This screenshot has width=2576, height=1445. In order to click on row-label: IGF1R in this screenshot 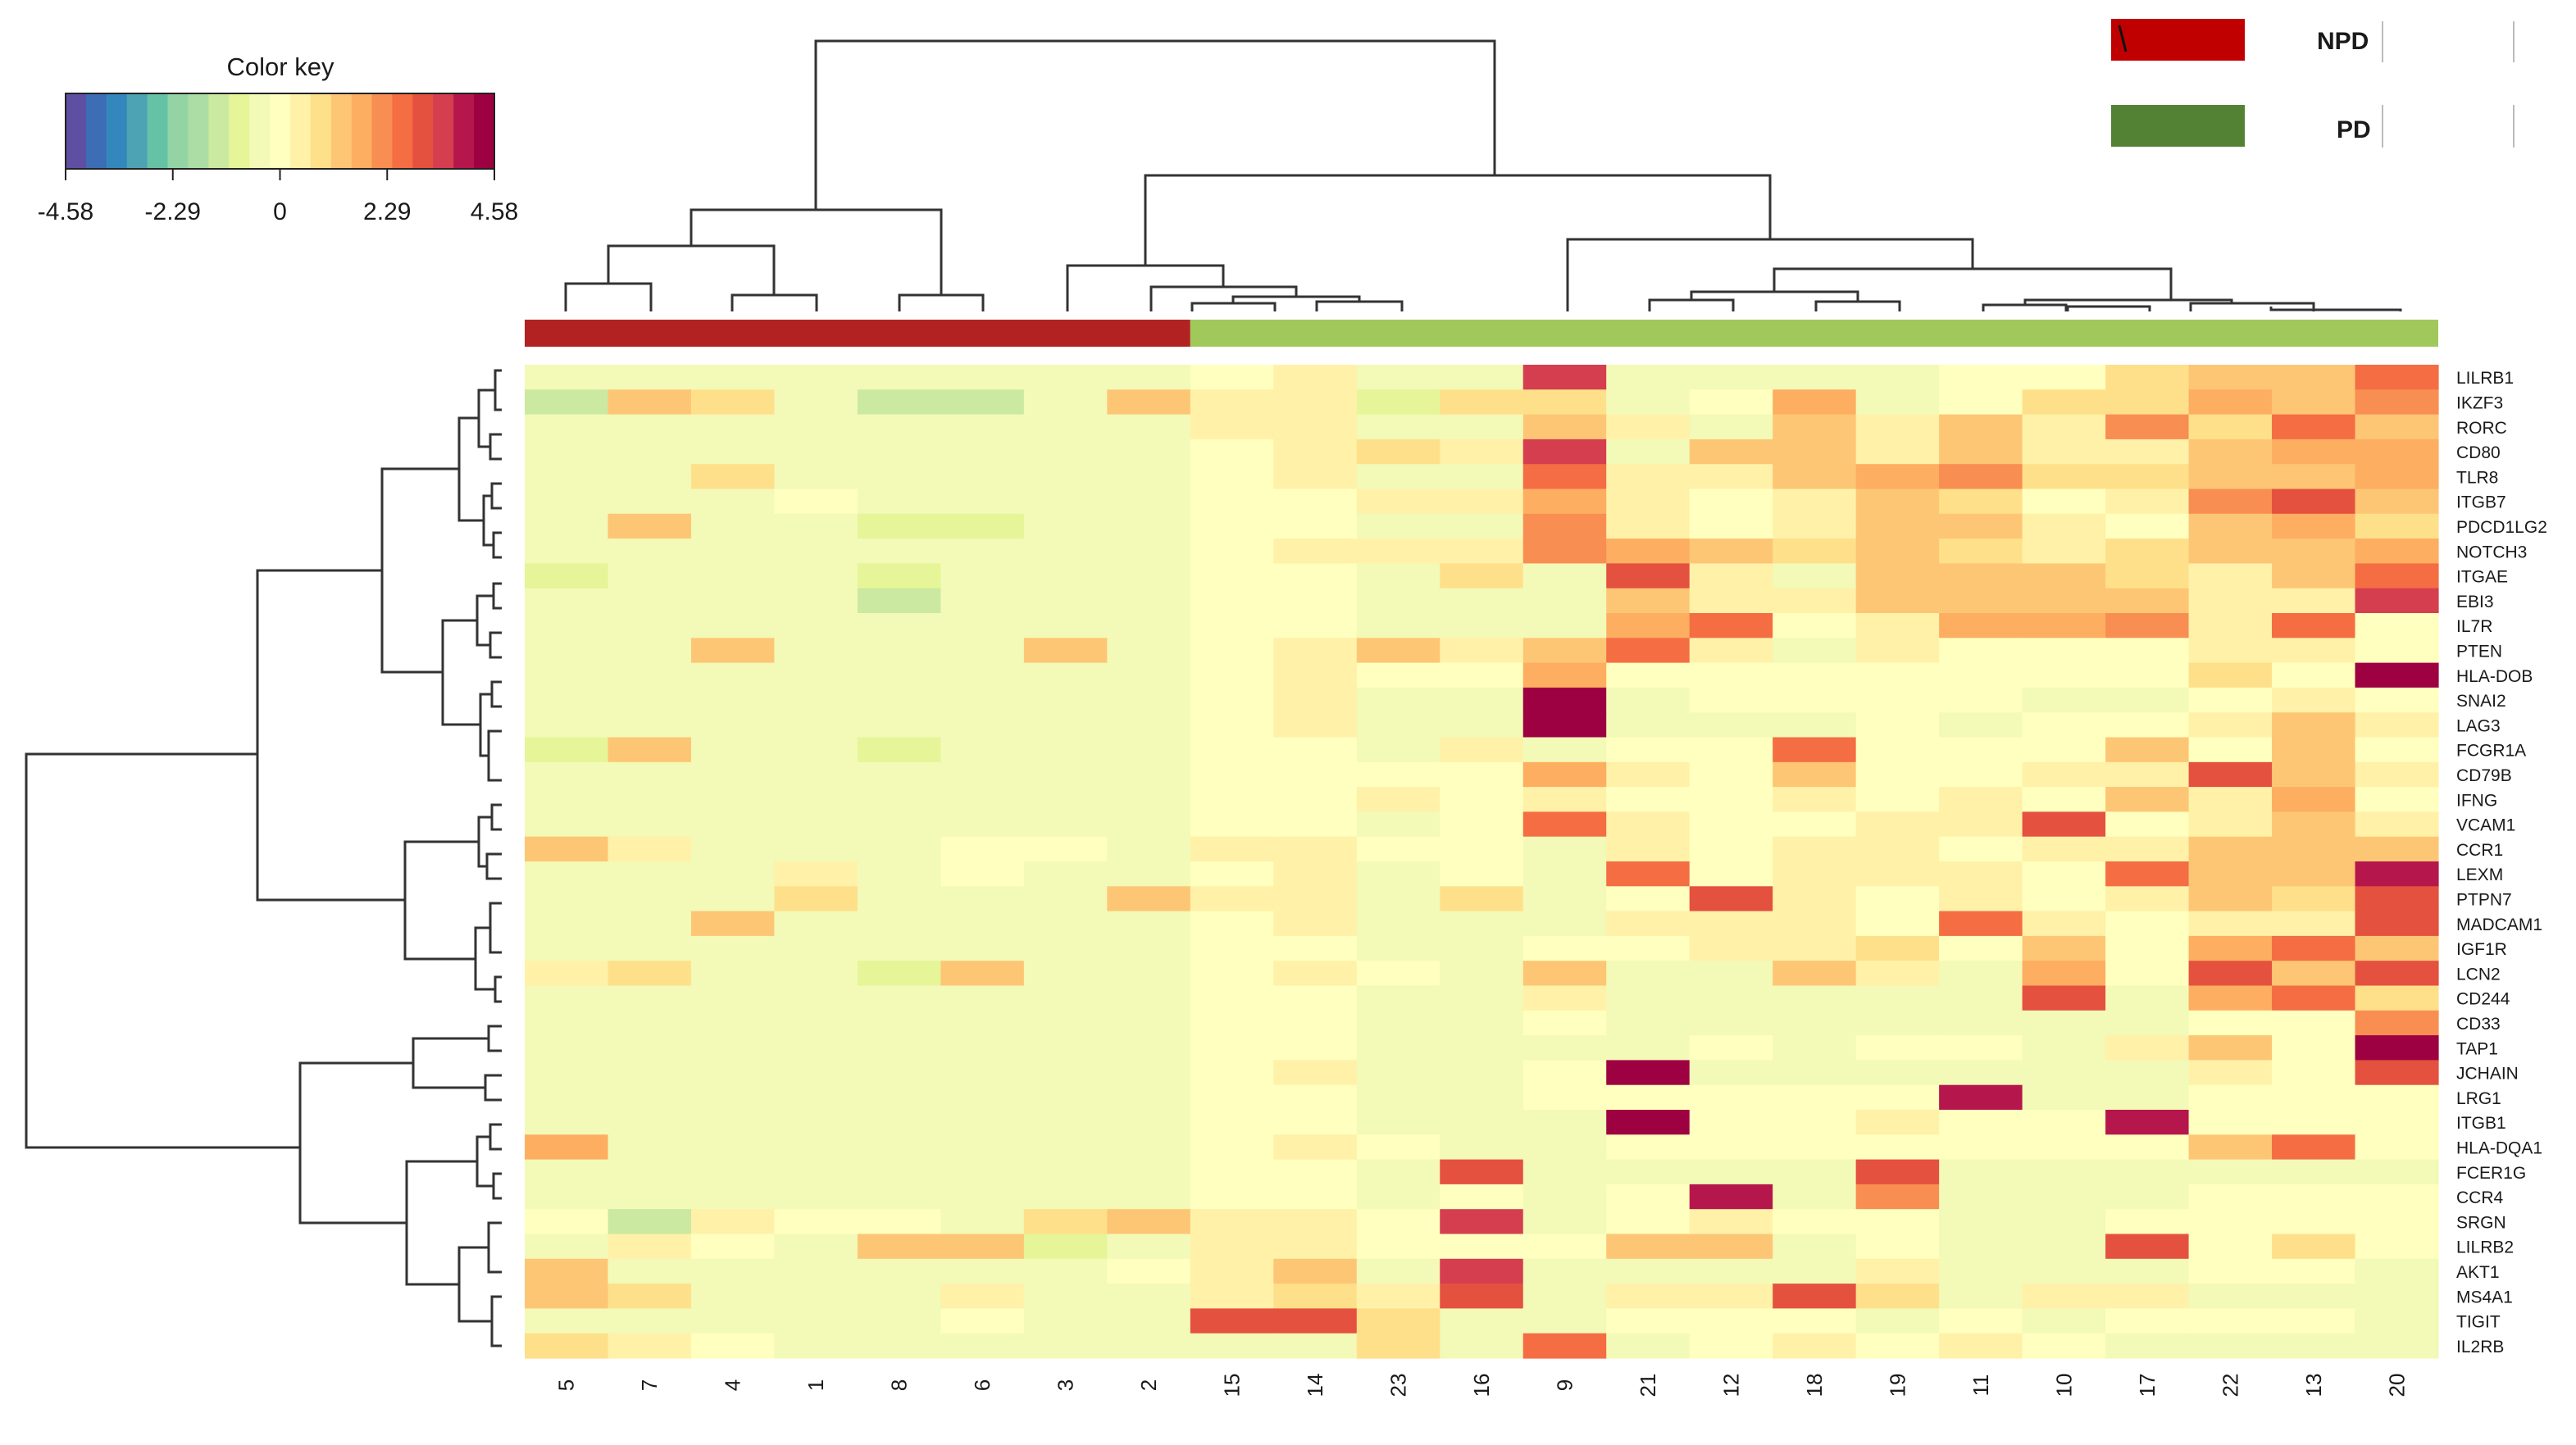, I will do `click(2481, 949)`.